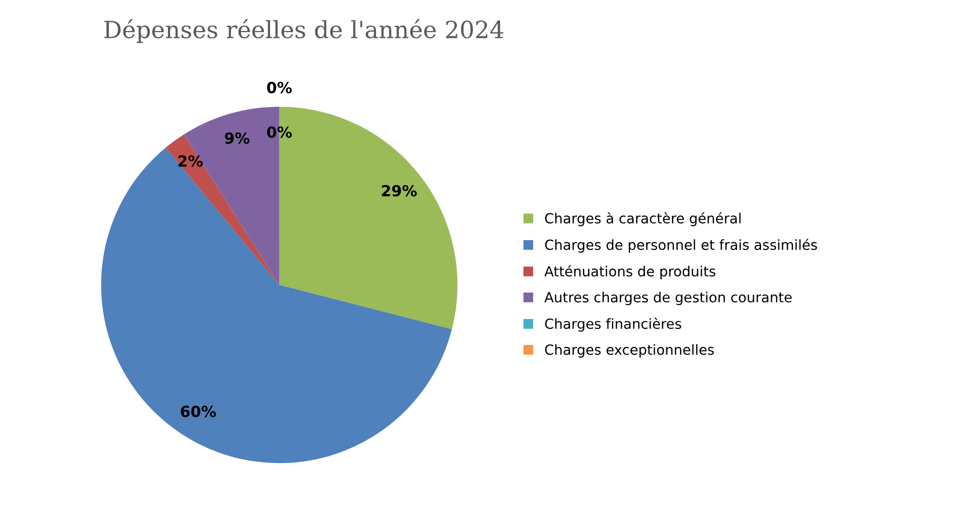  Describe the element at coordinates (681, 245) in the screenshot. I see `legend-label: Charges de personnel et frais assimilés` at that location.